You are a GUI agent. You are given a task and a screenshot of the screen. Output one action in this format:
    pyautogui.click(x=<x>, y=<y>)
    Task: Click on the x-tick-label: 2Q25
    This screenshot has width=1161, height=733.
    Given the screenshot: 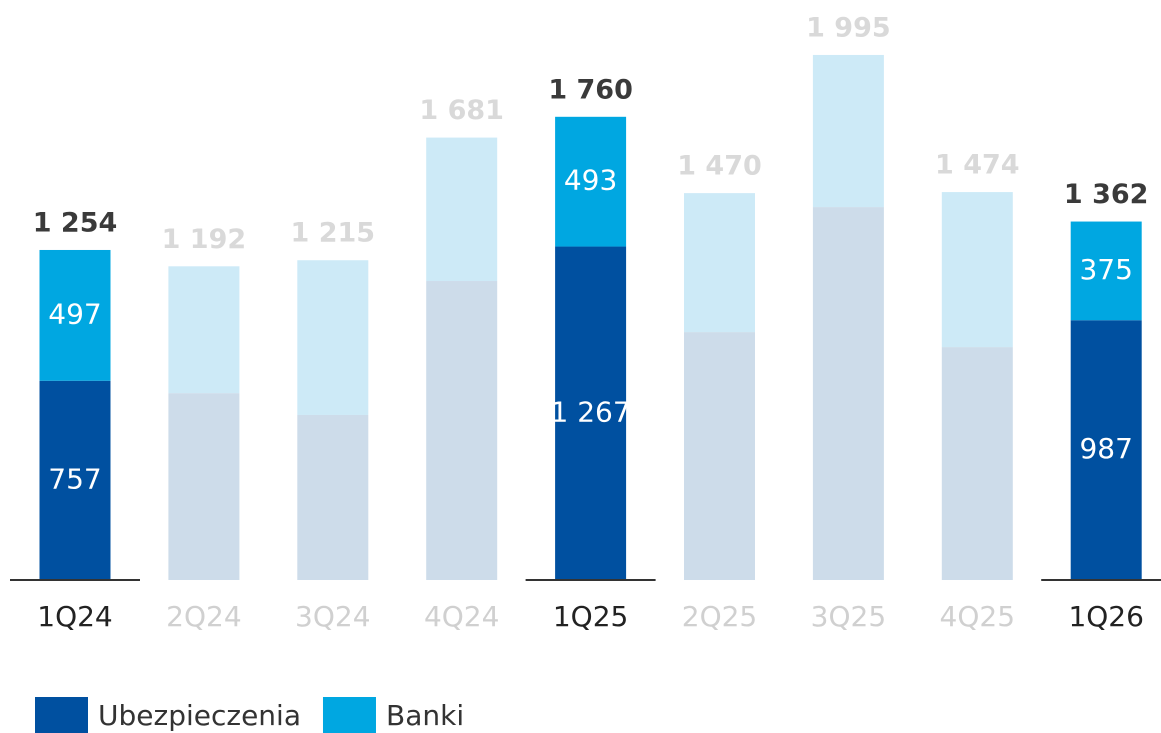 What is the action you would take?
    pyautogui.click(x=719, y=616)
    